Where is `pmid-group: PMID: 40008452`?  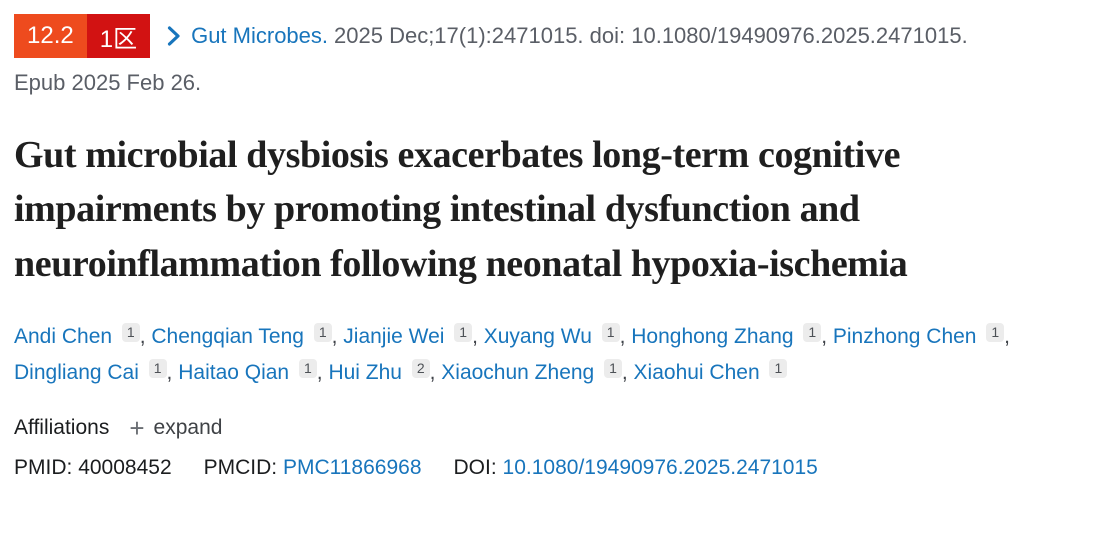 pmid-group: PMID: 40008452 is located at coordinates (93, 468).